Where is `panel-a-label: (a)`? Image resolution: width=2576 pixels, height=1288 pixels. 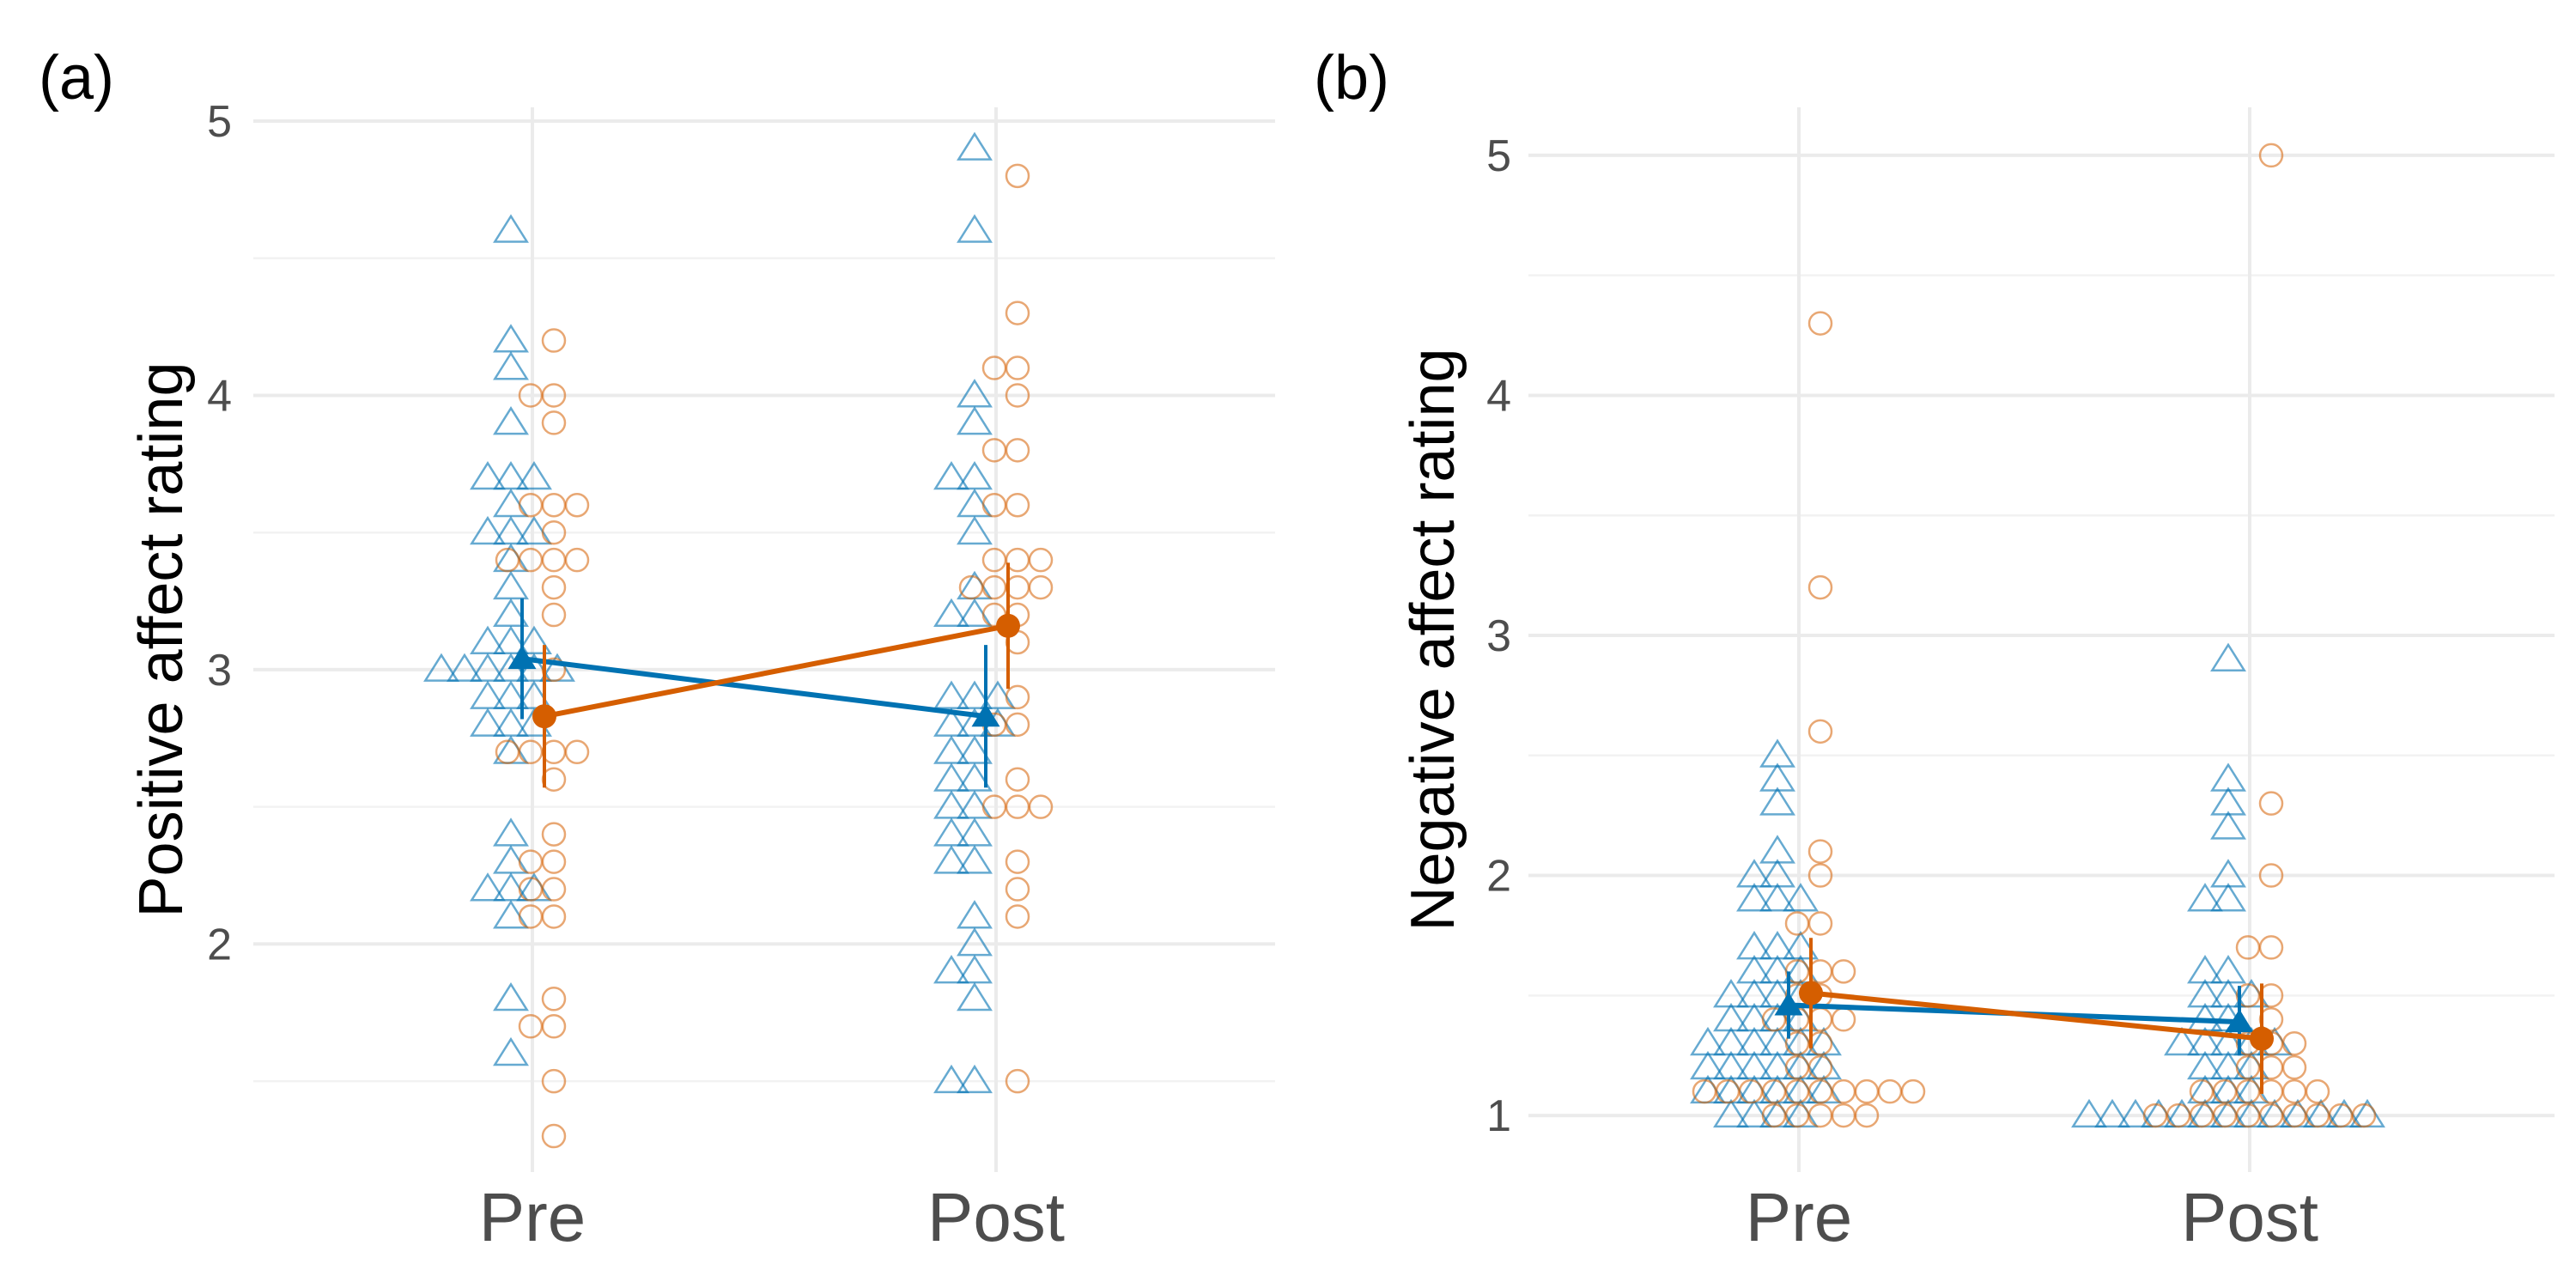 panel-a-label: (a) is located at coordinates (77, 78).